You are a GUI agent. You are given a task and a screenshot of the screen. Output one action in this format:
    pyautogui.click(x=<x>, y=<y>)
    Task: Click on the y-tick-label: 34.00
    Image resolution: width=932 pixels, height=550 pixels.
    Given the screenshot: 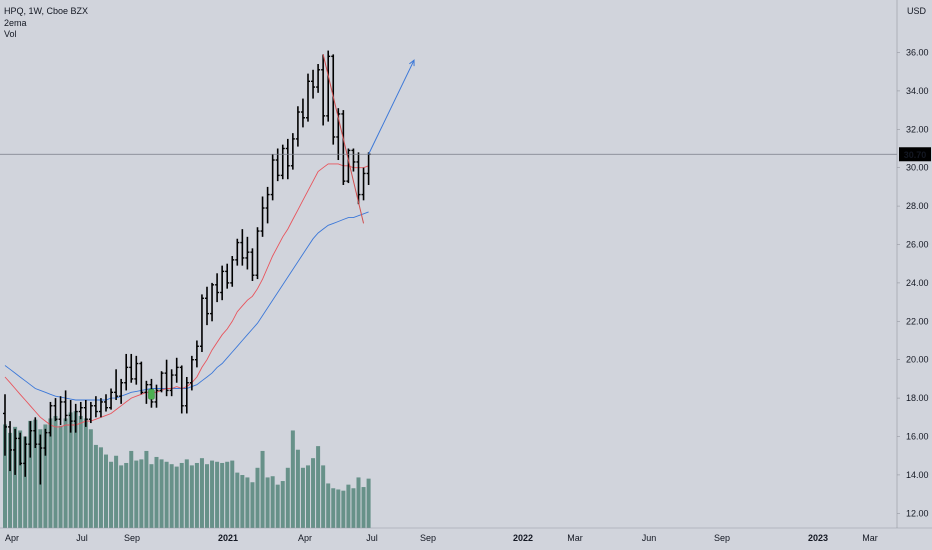 What is the action you would take?
    pyautogui.click(x=917, y=91)
    